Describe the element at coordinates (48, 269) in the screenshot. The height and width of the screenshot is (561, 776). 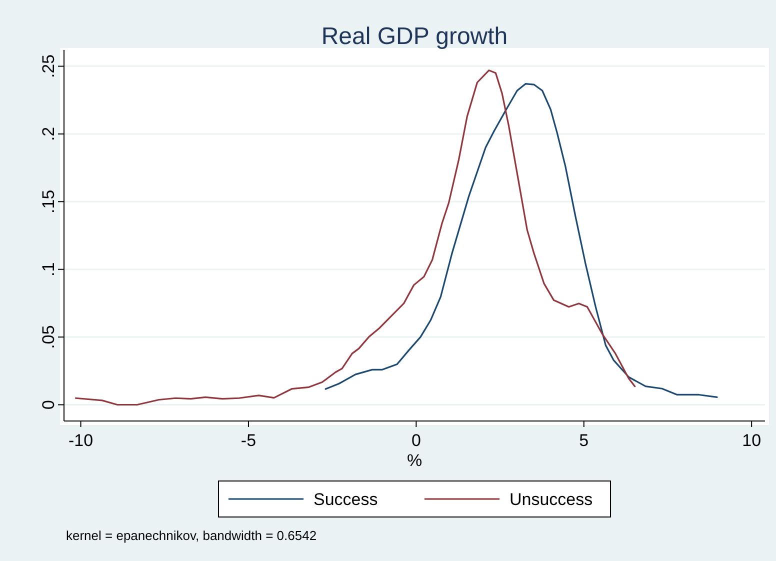
I see `y-tick-label: .1` at that location.